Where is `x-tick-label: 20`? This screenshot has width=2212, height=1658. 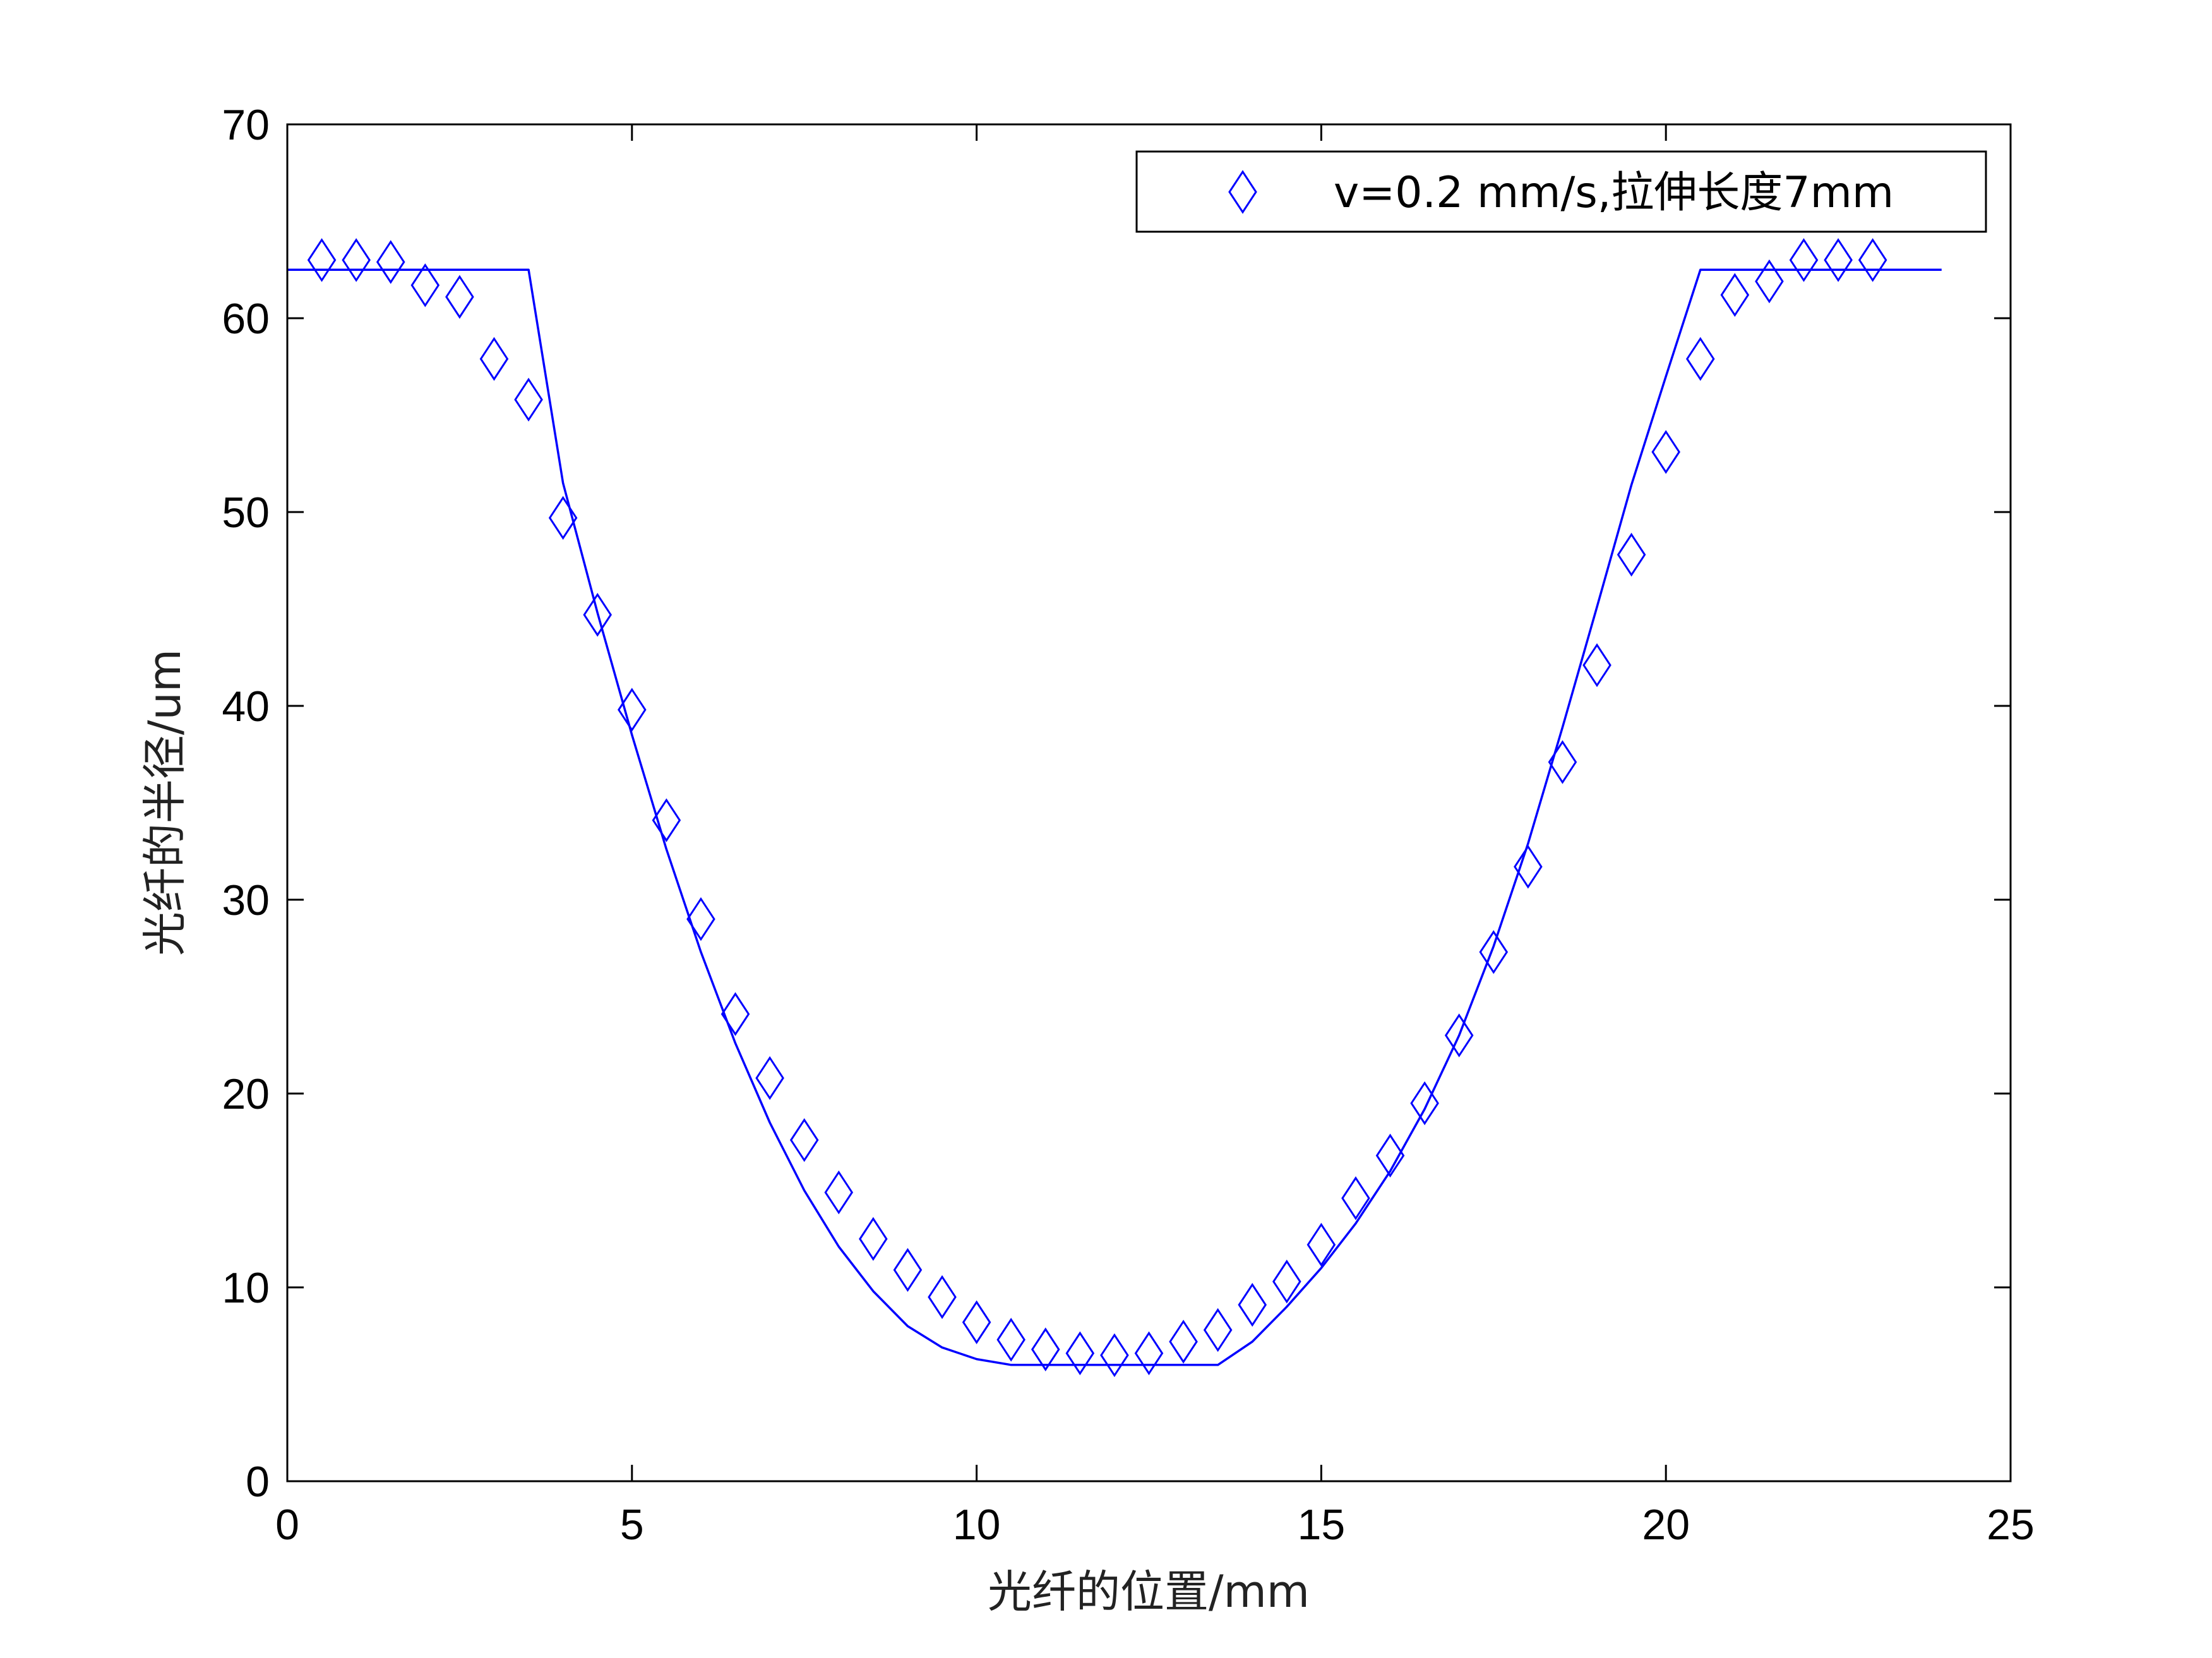 x-tick-label: 20 is located at coordinates (1666, 1525).